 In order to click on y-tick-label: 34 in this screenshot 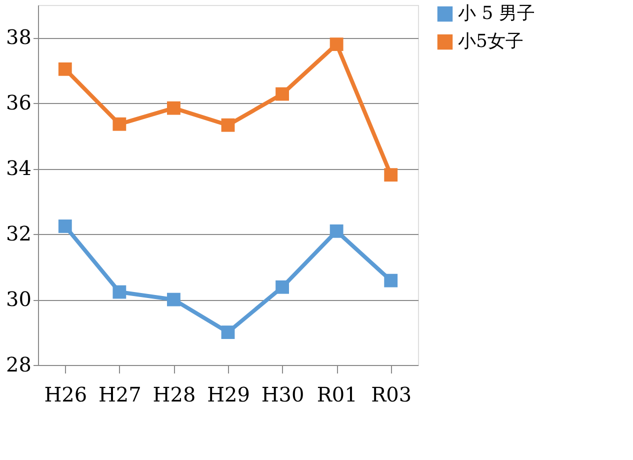, I will do `click(19, 168)`.